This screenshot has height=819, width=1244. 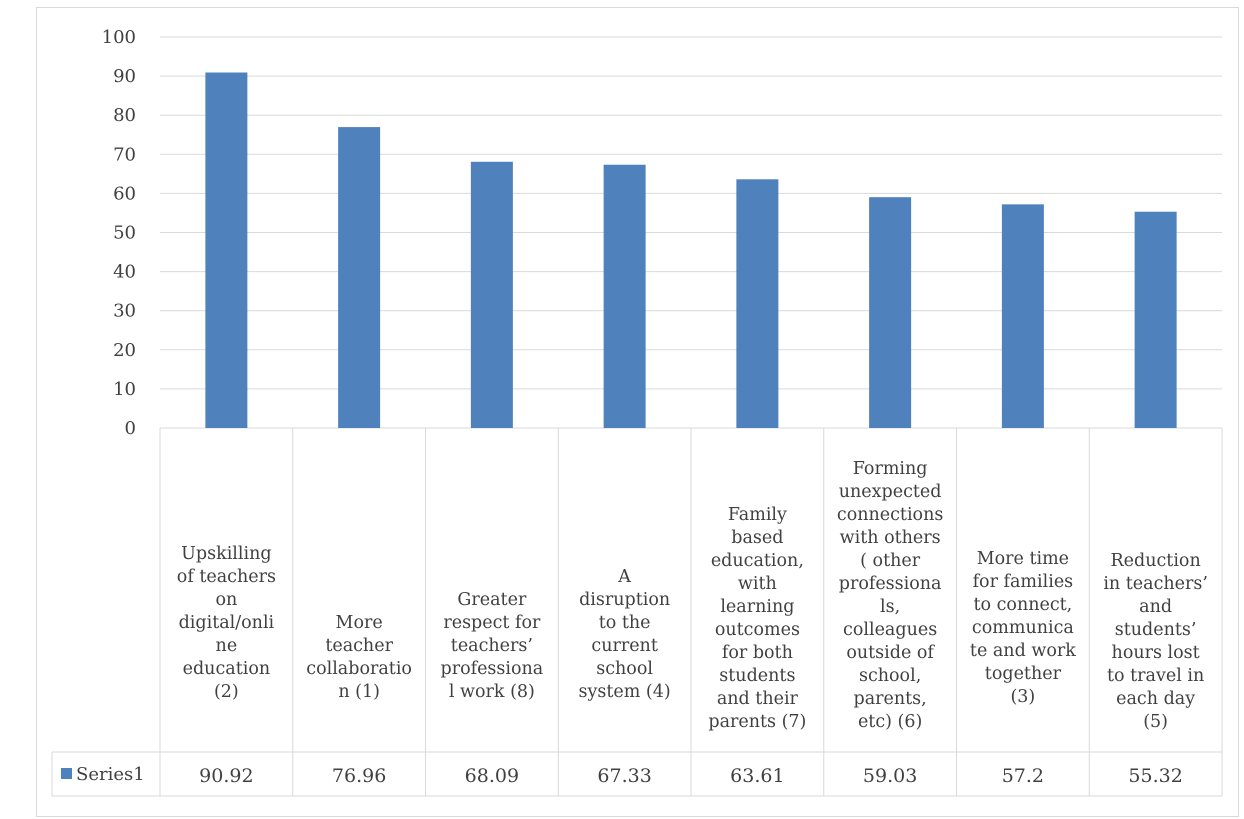 I want to click on y-tick-label: 80, so click(x=124, y=115).